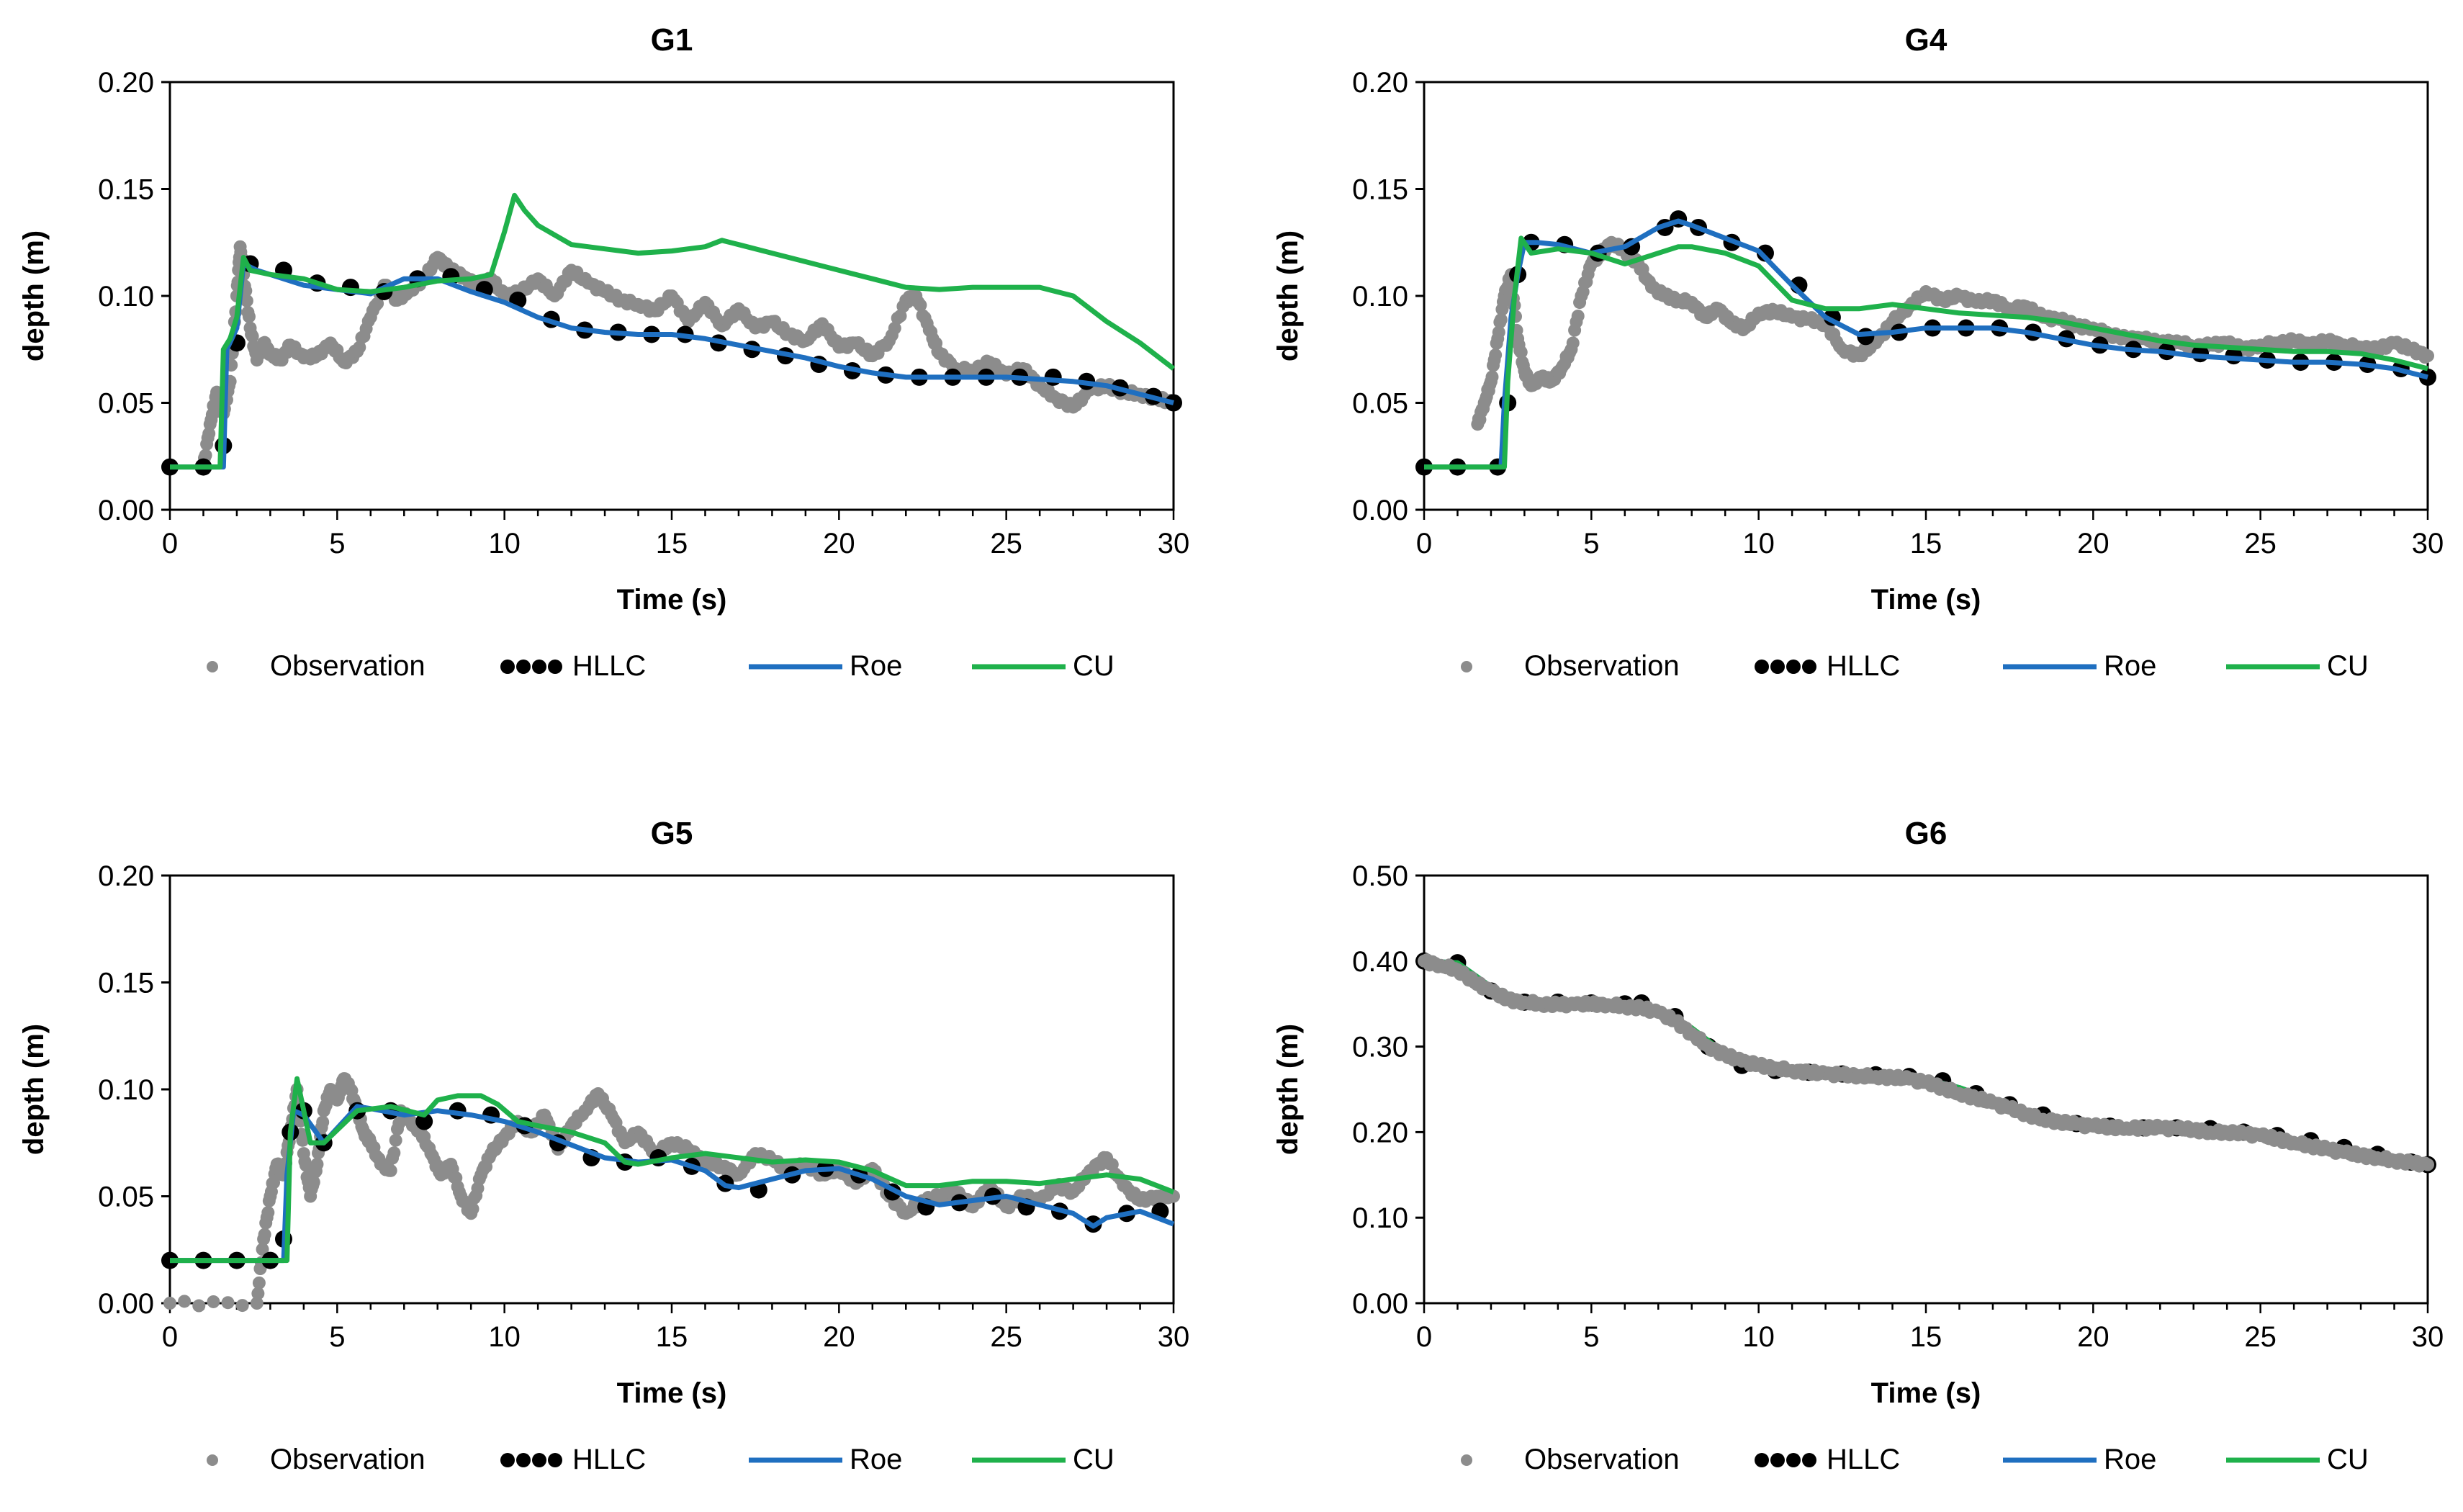 Image resolution: width=2463 pixels, height=1512 pixels. I want to click on chart-title: G5, so click(672, 833).